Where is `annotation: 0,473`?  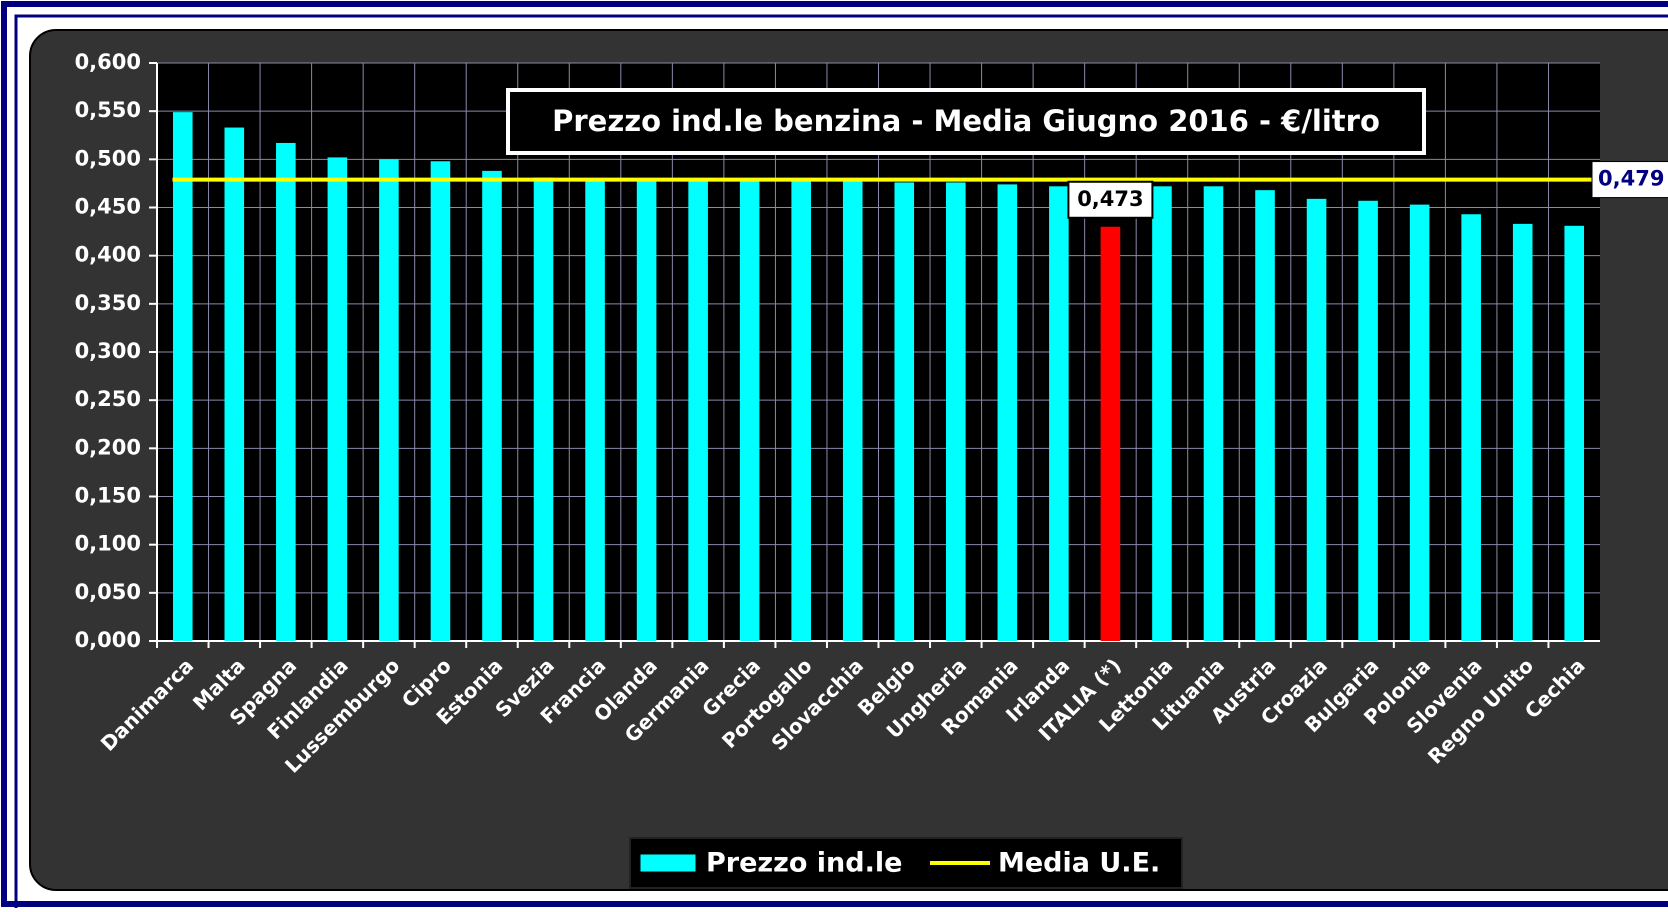 annotation: 0,473 is located at coordinates (1110, 199).